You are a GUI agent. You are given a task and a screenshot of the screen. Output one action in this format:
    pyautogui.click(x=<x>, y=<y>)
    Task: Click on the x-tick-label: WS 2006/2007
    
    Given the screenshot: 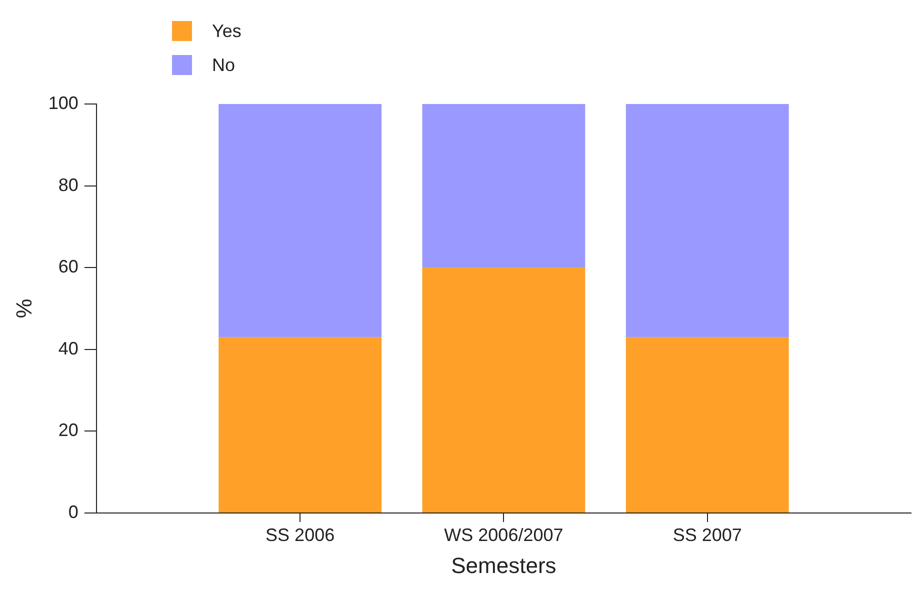 What is the action you would take?
    pyautogui.click(x=504, y=534)
    